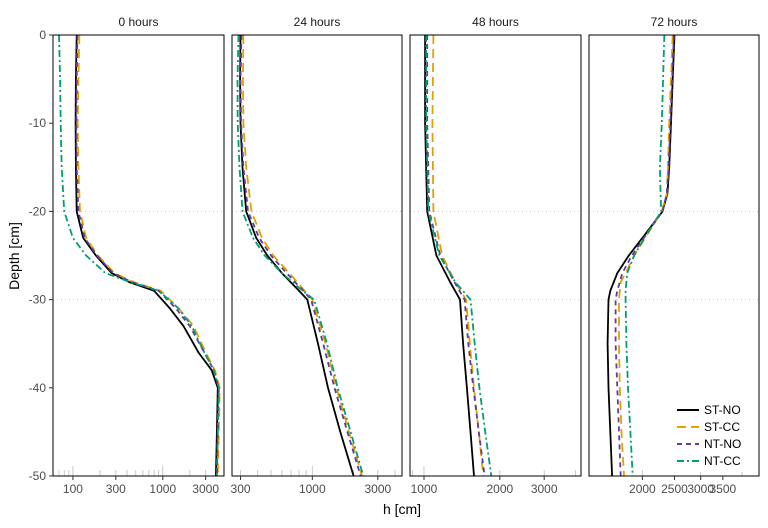 This screenshot has height=528, width=768. Describe the element at coordinates (73, 489) in the screenshot. I see `x-tick-label: 100` at that location.